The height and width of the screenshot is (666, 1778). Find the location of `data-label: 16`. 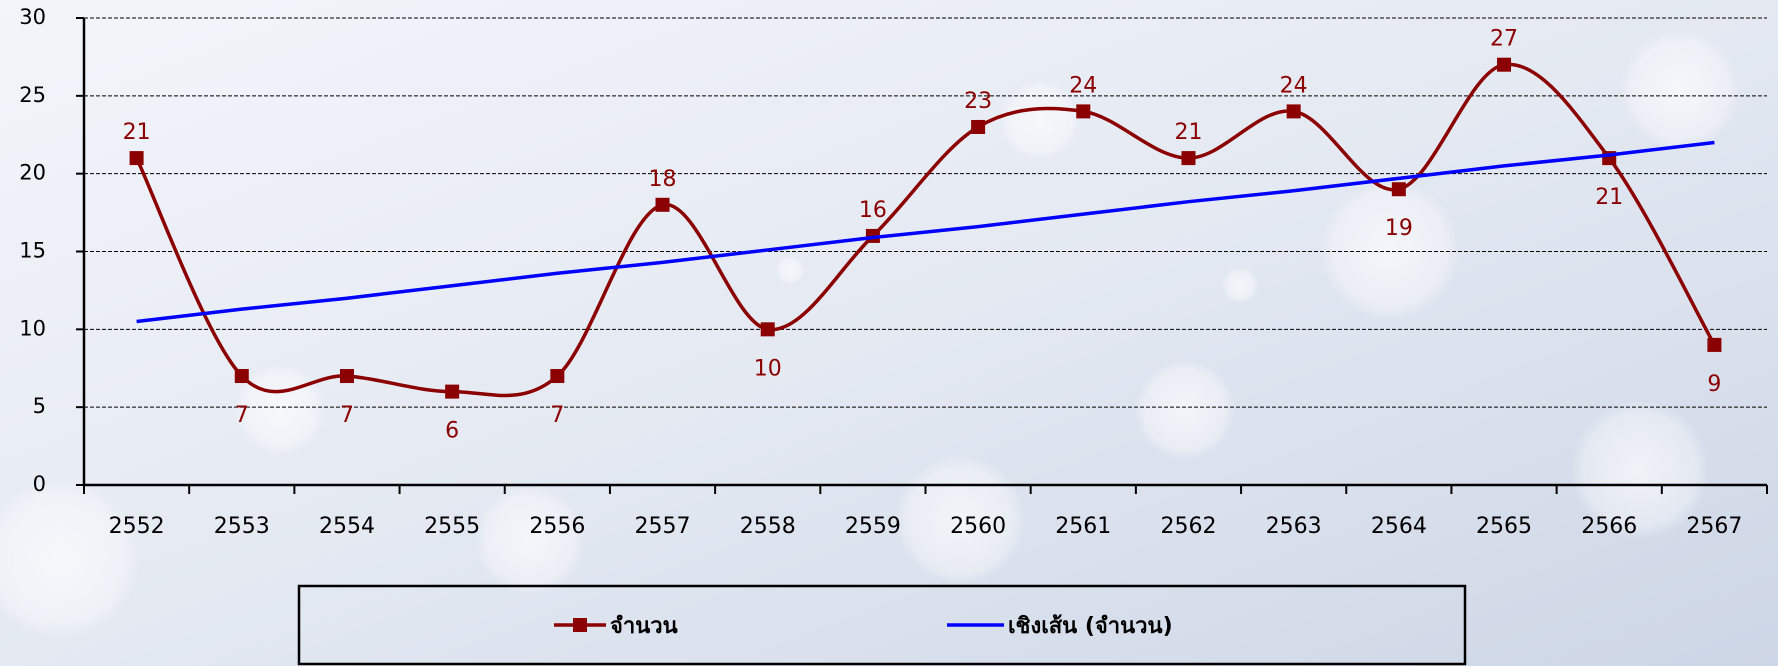

data-label: 16 is located at coordinates (873, 210).